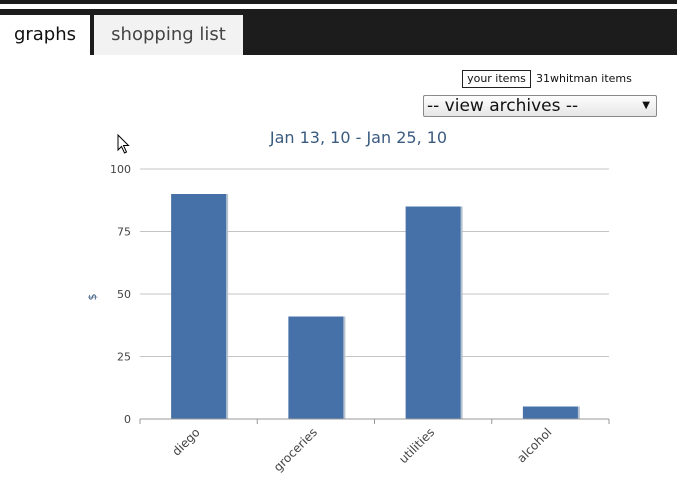 The image size is (677, 495). Describe the element at coordinates (295, 449) in the screenshot. I see `x-tick-label: groceries` at that location.